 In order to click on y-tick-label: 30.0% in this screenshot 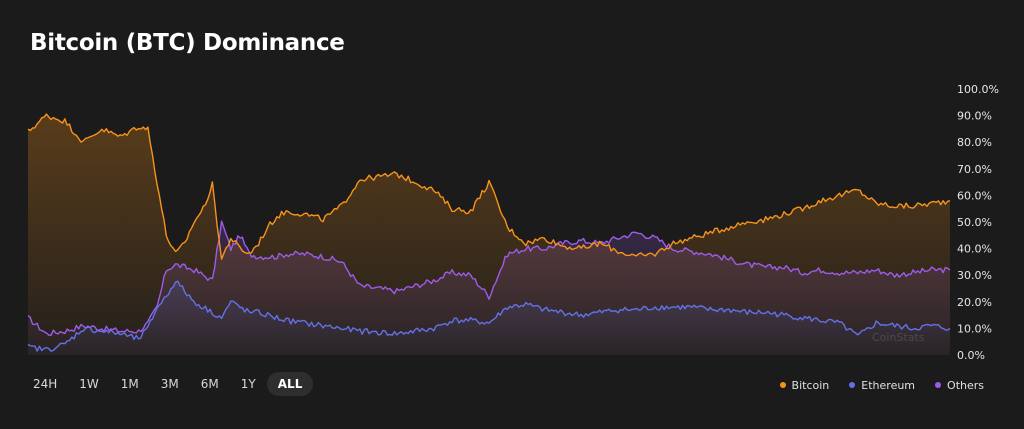, I will do `click(974, 275)`.